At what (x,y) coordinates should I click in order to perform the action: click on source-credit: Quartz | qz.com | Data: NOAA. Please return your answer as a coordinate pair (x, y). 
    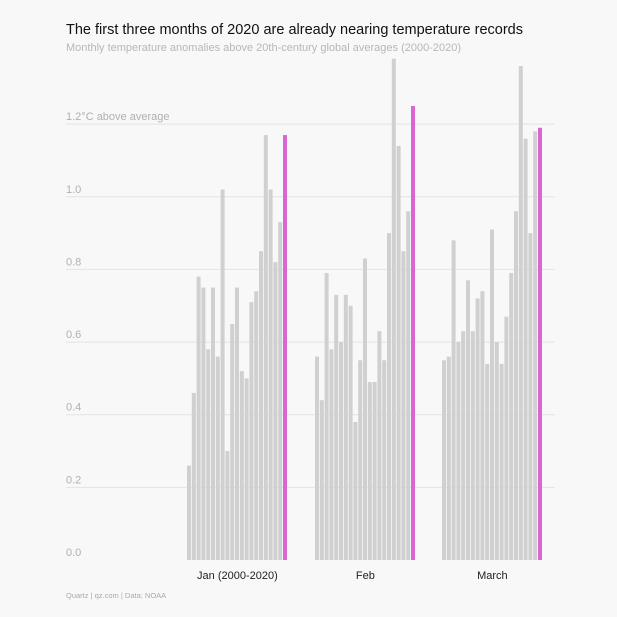
    Looking at the image, I should click on (116, 595).